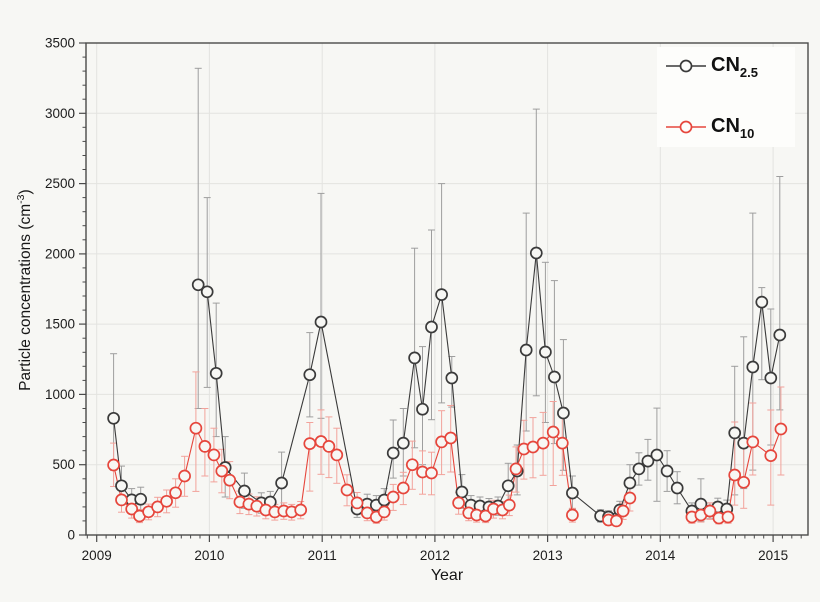  I want to click on svg-text: 1500, so click(60, 324).